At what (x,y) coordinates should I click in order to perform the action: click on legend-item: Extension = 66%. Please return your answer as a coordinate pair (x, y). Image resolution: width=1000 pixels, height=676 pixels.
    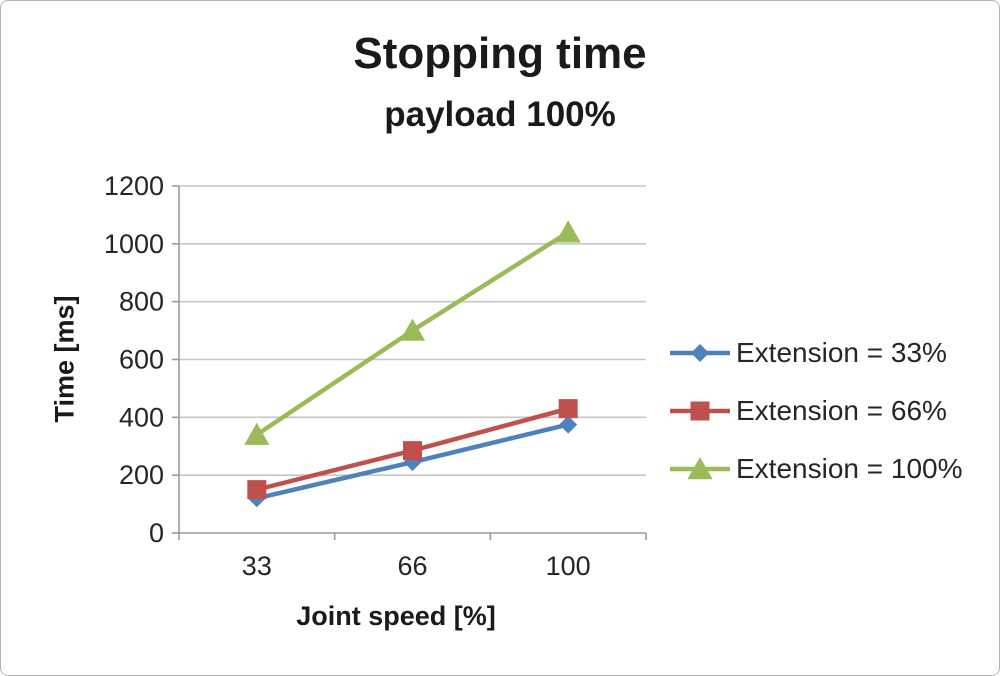
    Looking at the image, I should click on (816, 411).